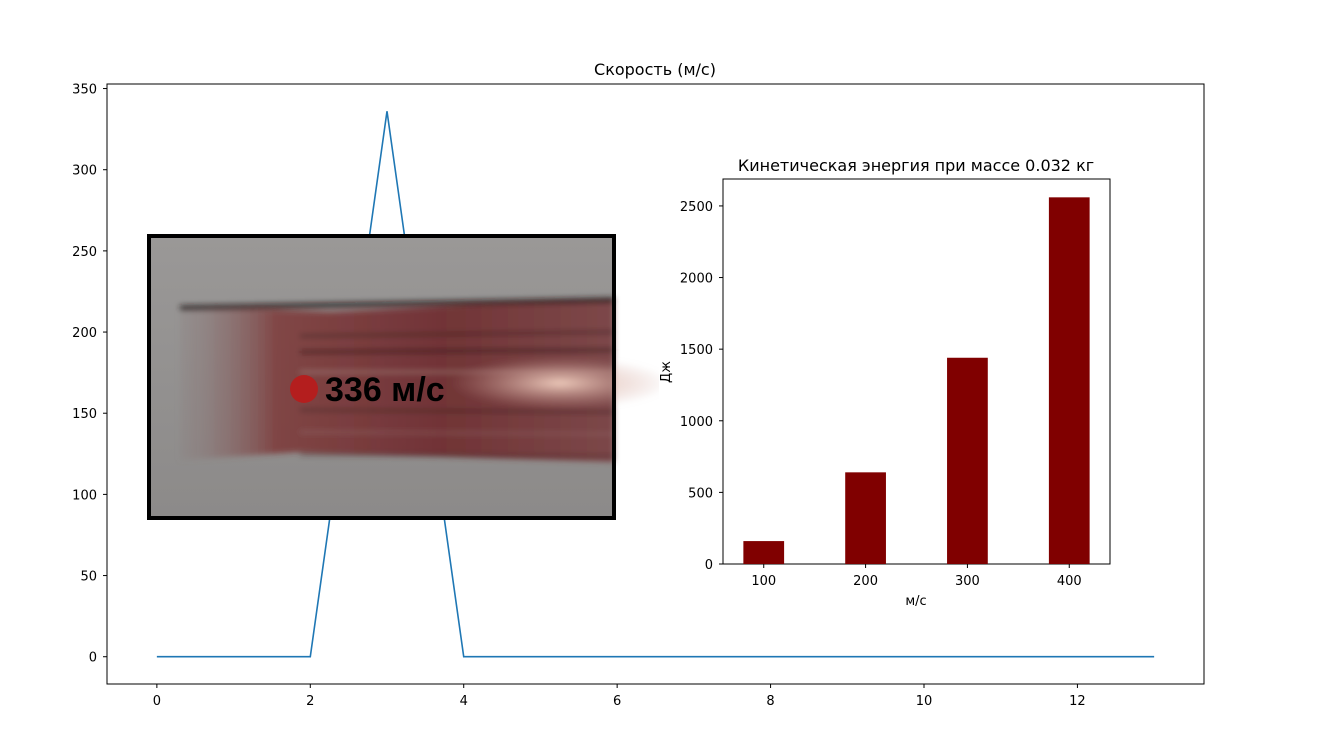 This screenshot has height=735, width=1325. Describe the element at coordinates (696, 350) in the screenshot. I see `bar-y-tick-label: 1500` at that location.